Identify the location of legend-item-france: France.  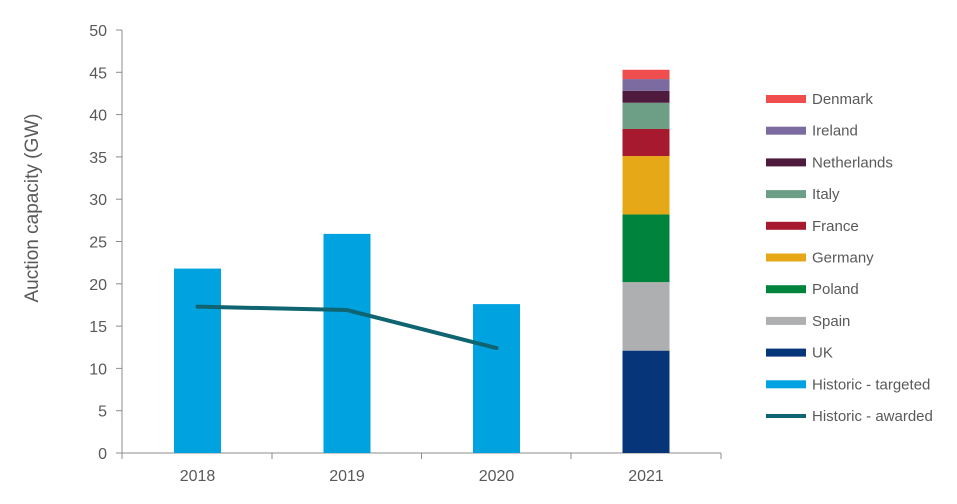
(812, 226).